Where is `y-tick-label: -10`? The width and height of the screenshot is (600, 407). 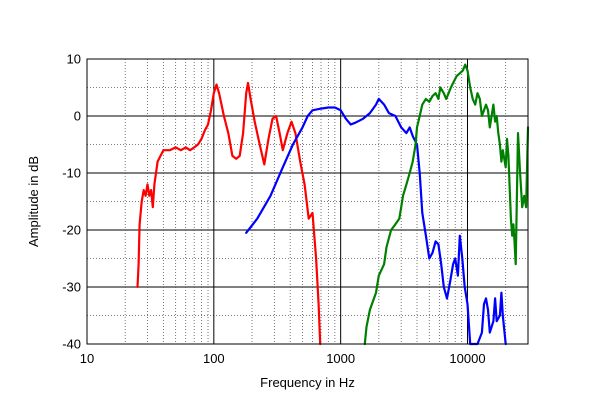 y-tick-label: -10 is located at coordinates (71, 173).